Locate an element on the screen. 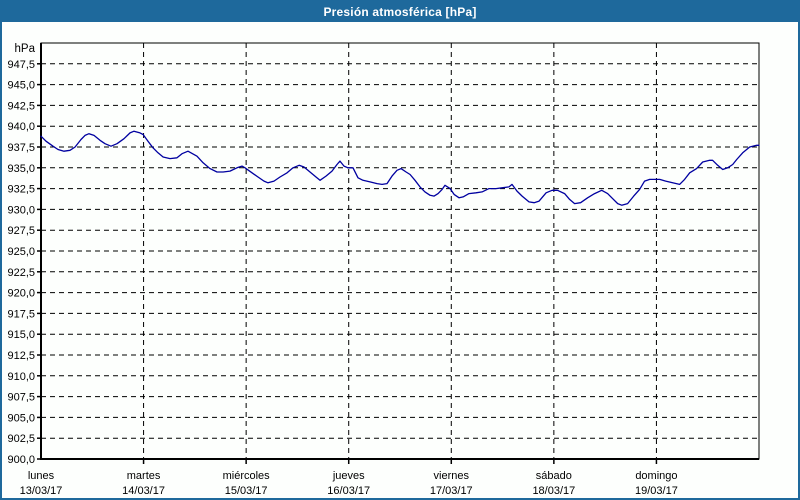  y-tick-label: 930,0 is located at coordinates (21, 210).